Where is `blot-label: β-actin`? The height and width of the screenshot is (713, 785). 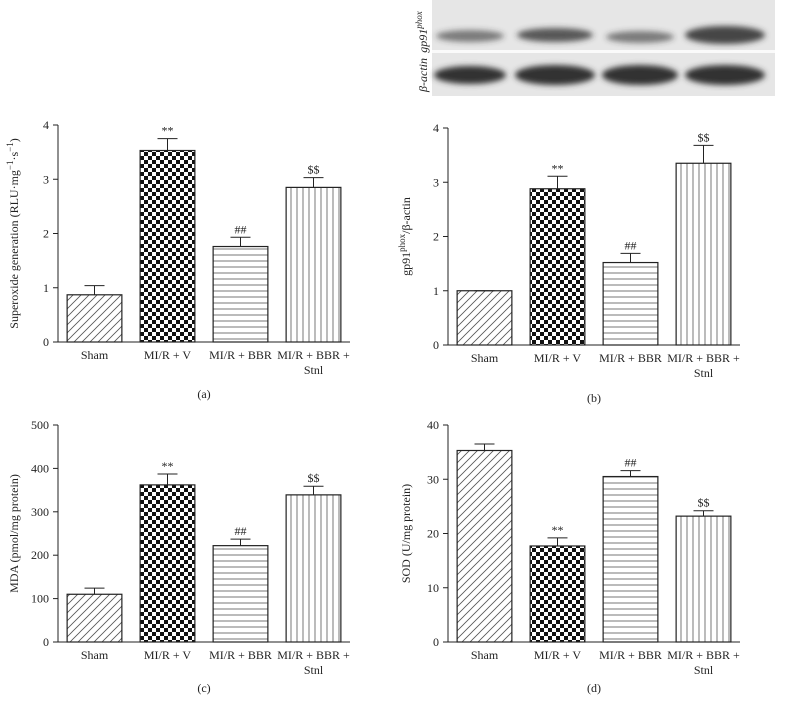
blot-label: β-actin is located at coordinates (423, 75).